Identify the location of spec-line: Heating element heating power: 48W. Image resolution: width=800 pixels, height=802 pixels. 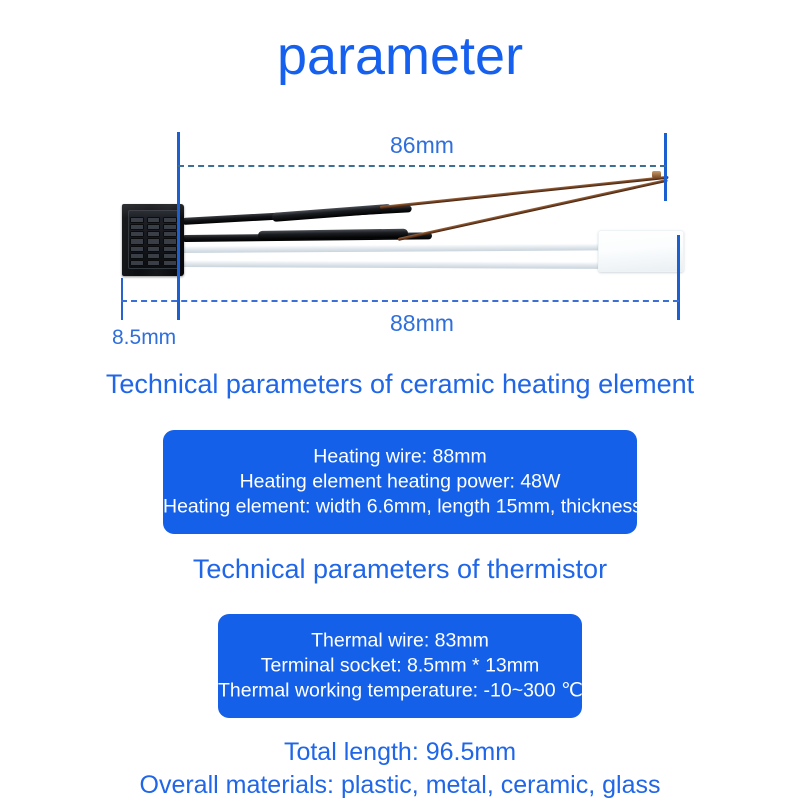
(400, 481).